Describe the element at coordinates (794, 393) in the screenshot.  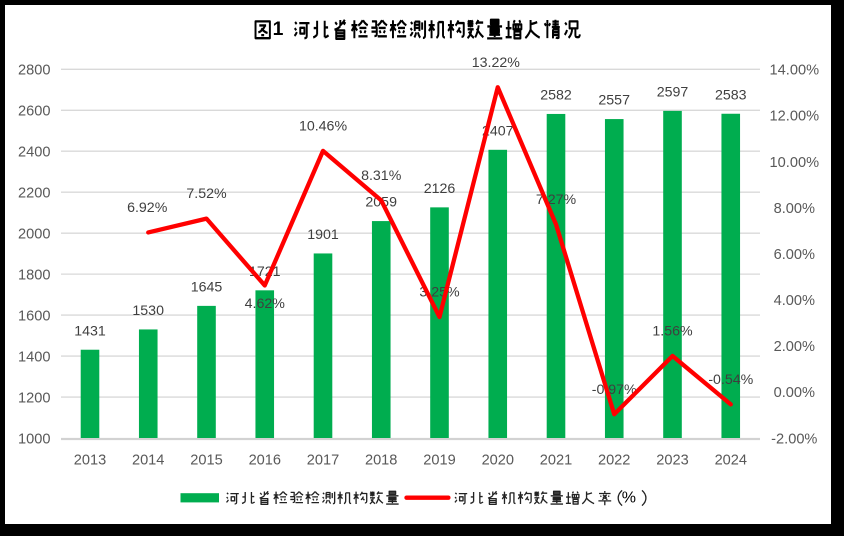
I see `svg-text: 0.00%` at that location.